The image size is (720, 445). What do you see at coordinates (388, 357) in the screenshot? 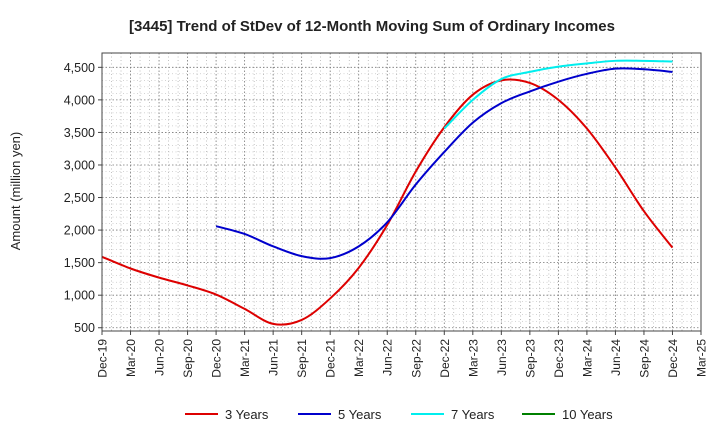
I see `x-tick-label: Jun-22` at bounding box center [388, 357].